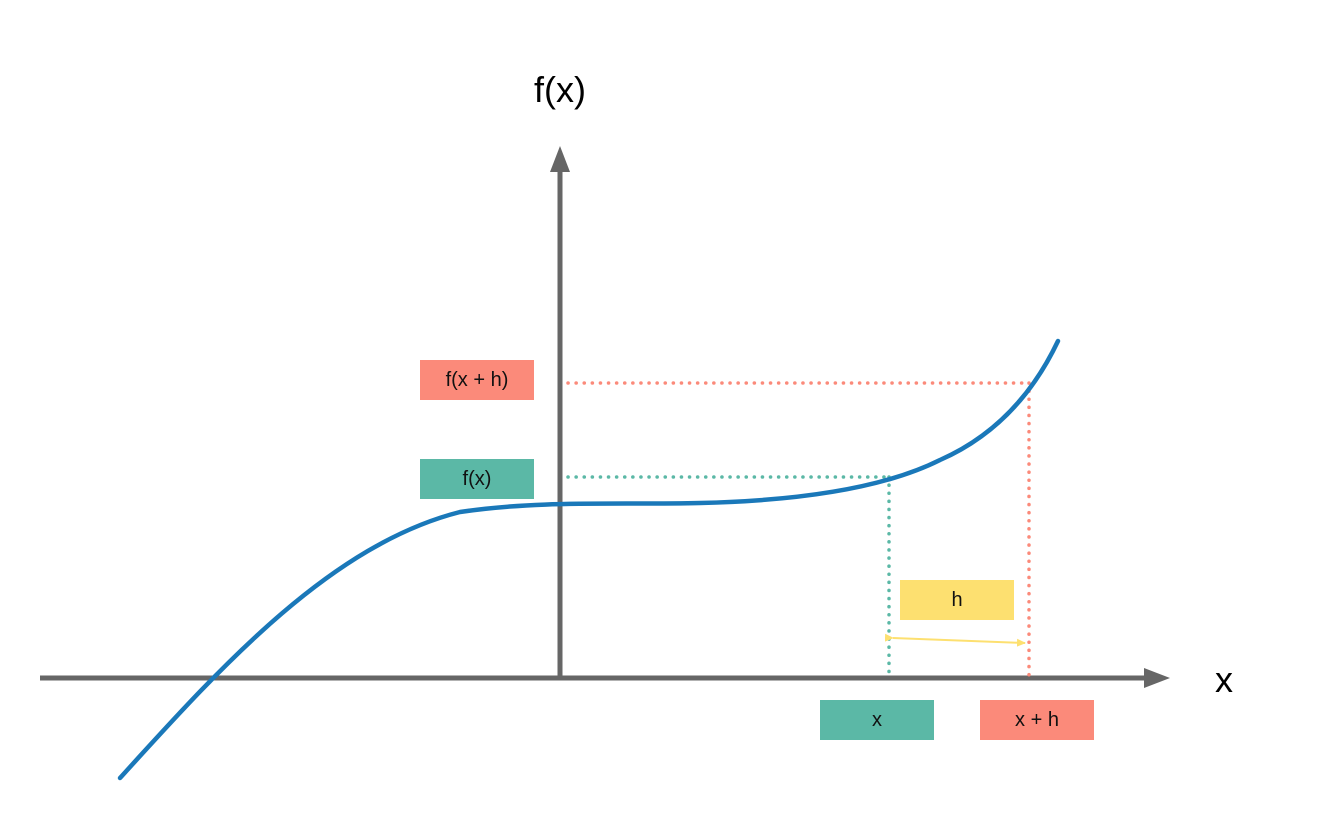  What do you see at coordinates (955, 640) in the screenshot?
I see `h-interval-arrow` at bounding box center [955, 640].